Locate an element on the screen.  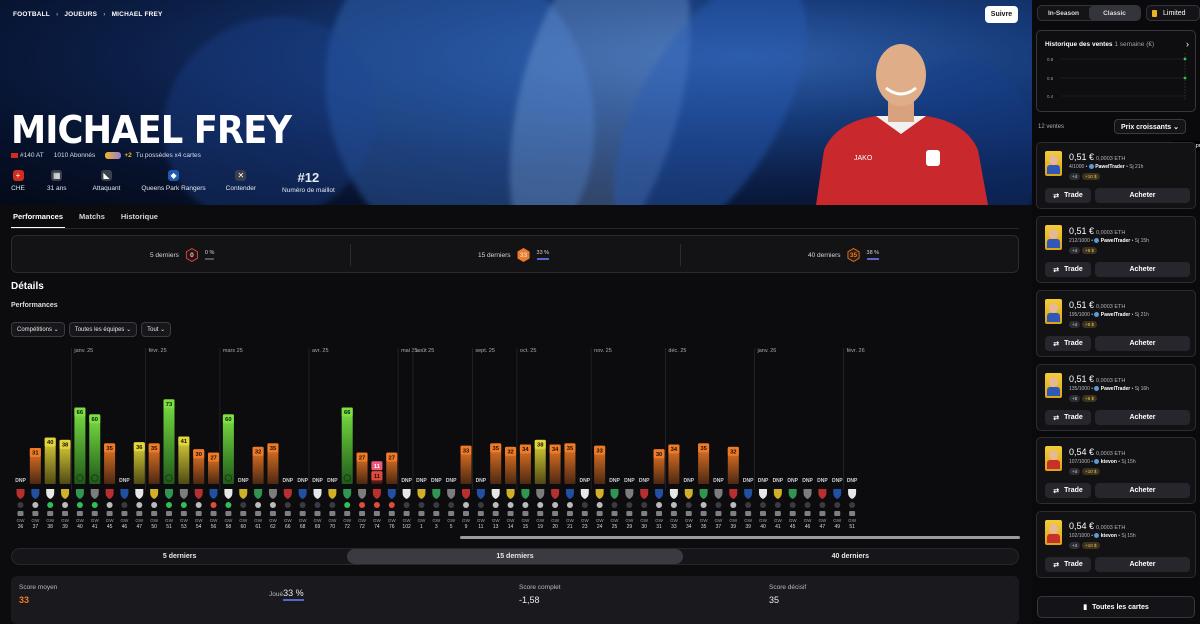
followers-stat: 1010 Abonnés is located at coordinates (74, 156).